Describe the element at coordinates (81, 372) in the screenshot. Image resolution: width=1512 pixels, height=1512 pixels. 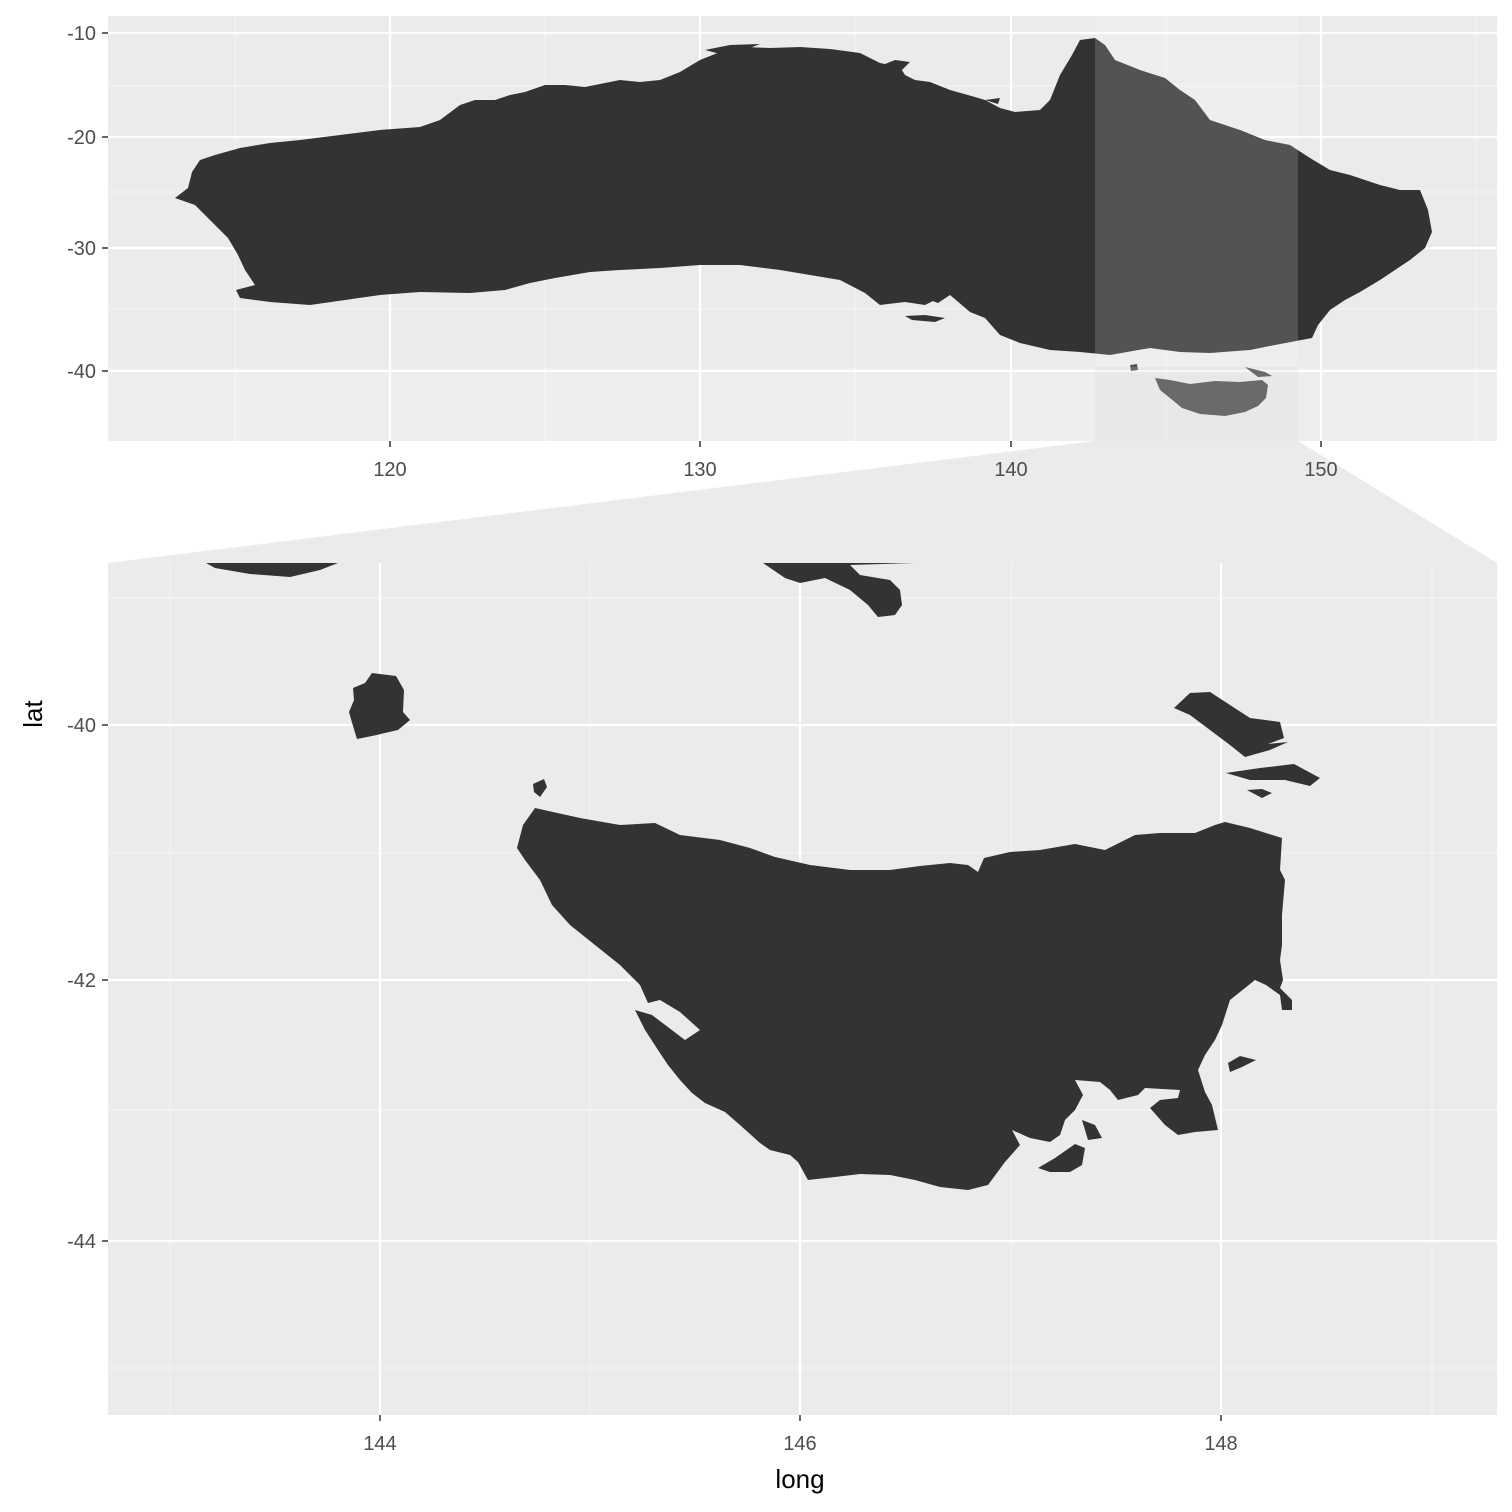
I see `overview-y-tick-label: -40` at that location.